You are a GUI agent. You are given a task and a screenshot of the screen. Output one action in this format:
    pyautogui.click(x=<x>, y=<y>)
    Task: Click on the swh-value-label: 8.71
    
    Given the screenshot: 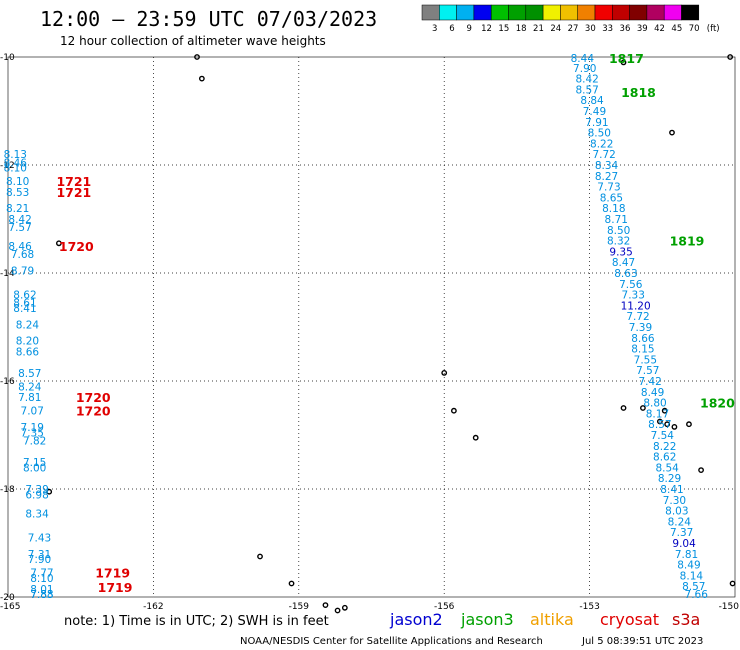 What is the action you would take?
    pyautogui.click(x=616, y=220)
    